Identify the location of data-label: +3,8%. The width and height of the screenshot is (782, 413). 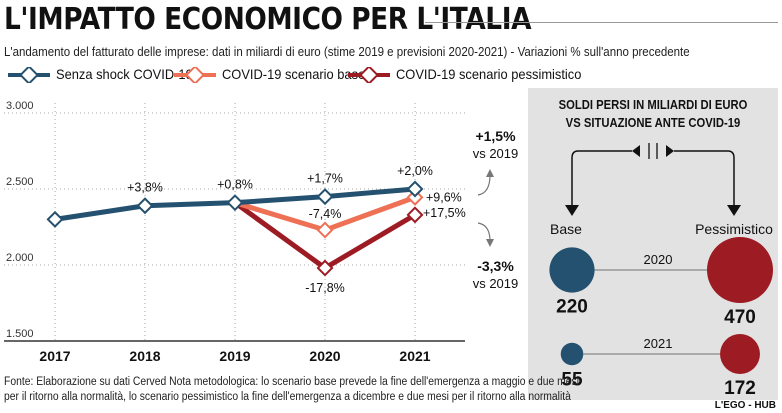
(145, 188).